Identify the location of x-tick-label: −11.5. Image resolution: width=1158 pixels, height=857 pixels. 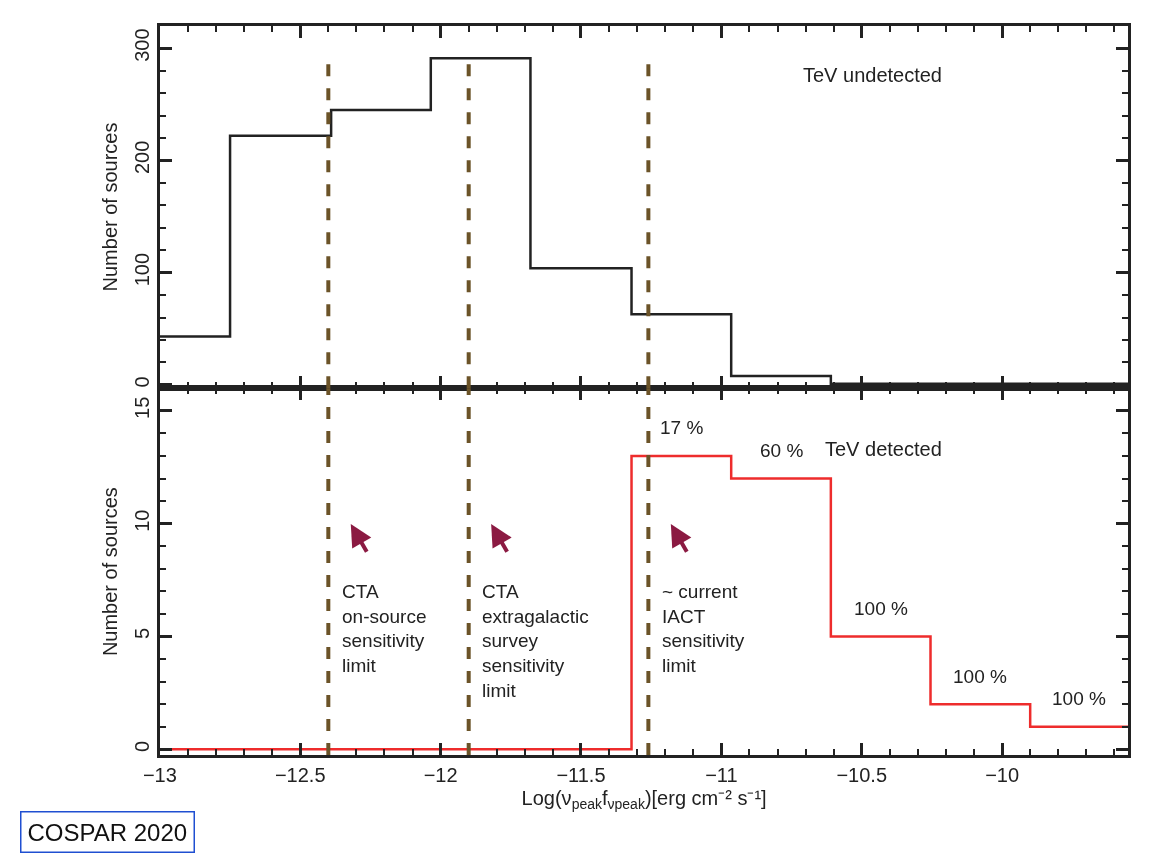
(581, 775).